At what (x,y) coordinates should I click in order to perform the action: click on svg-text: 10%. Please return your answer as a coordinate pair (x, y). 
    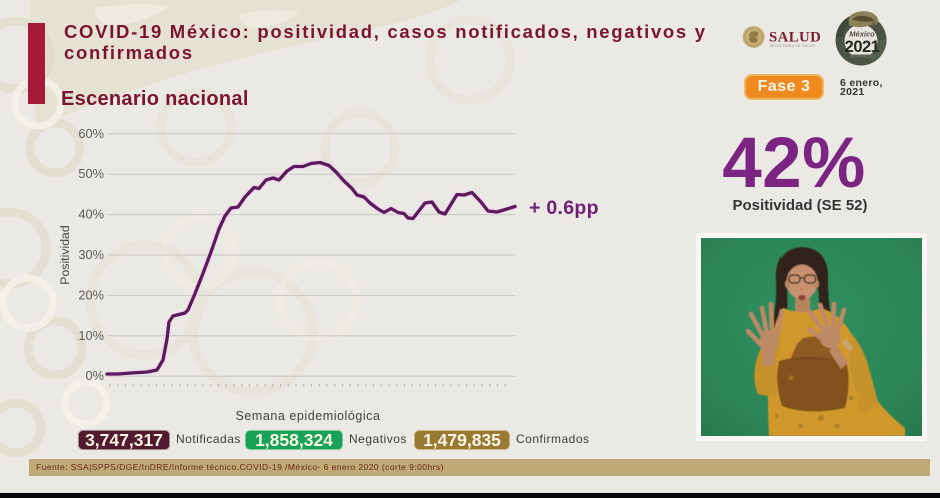
    Looking at the image, I should click on (91, 335).